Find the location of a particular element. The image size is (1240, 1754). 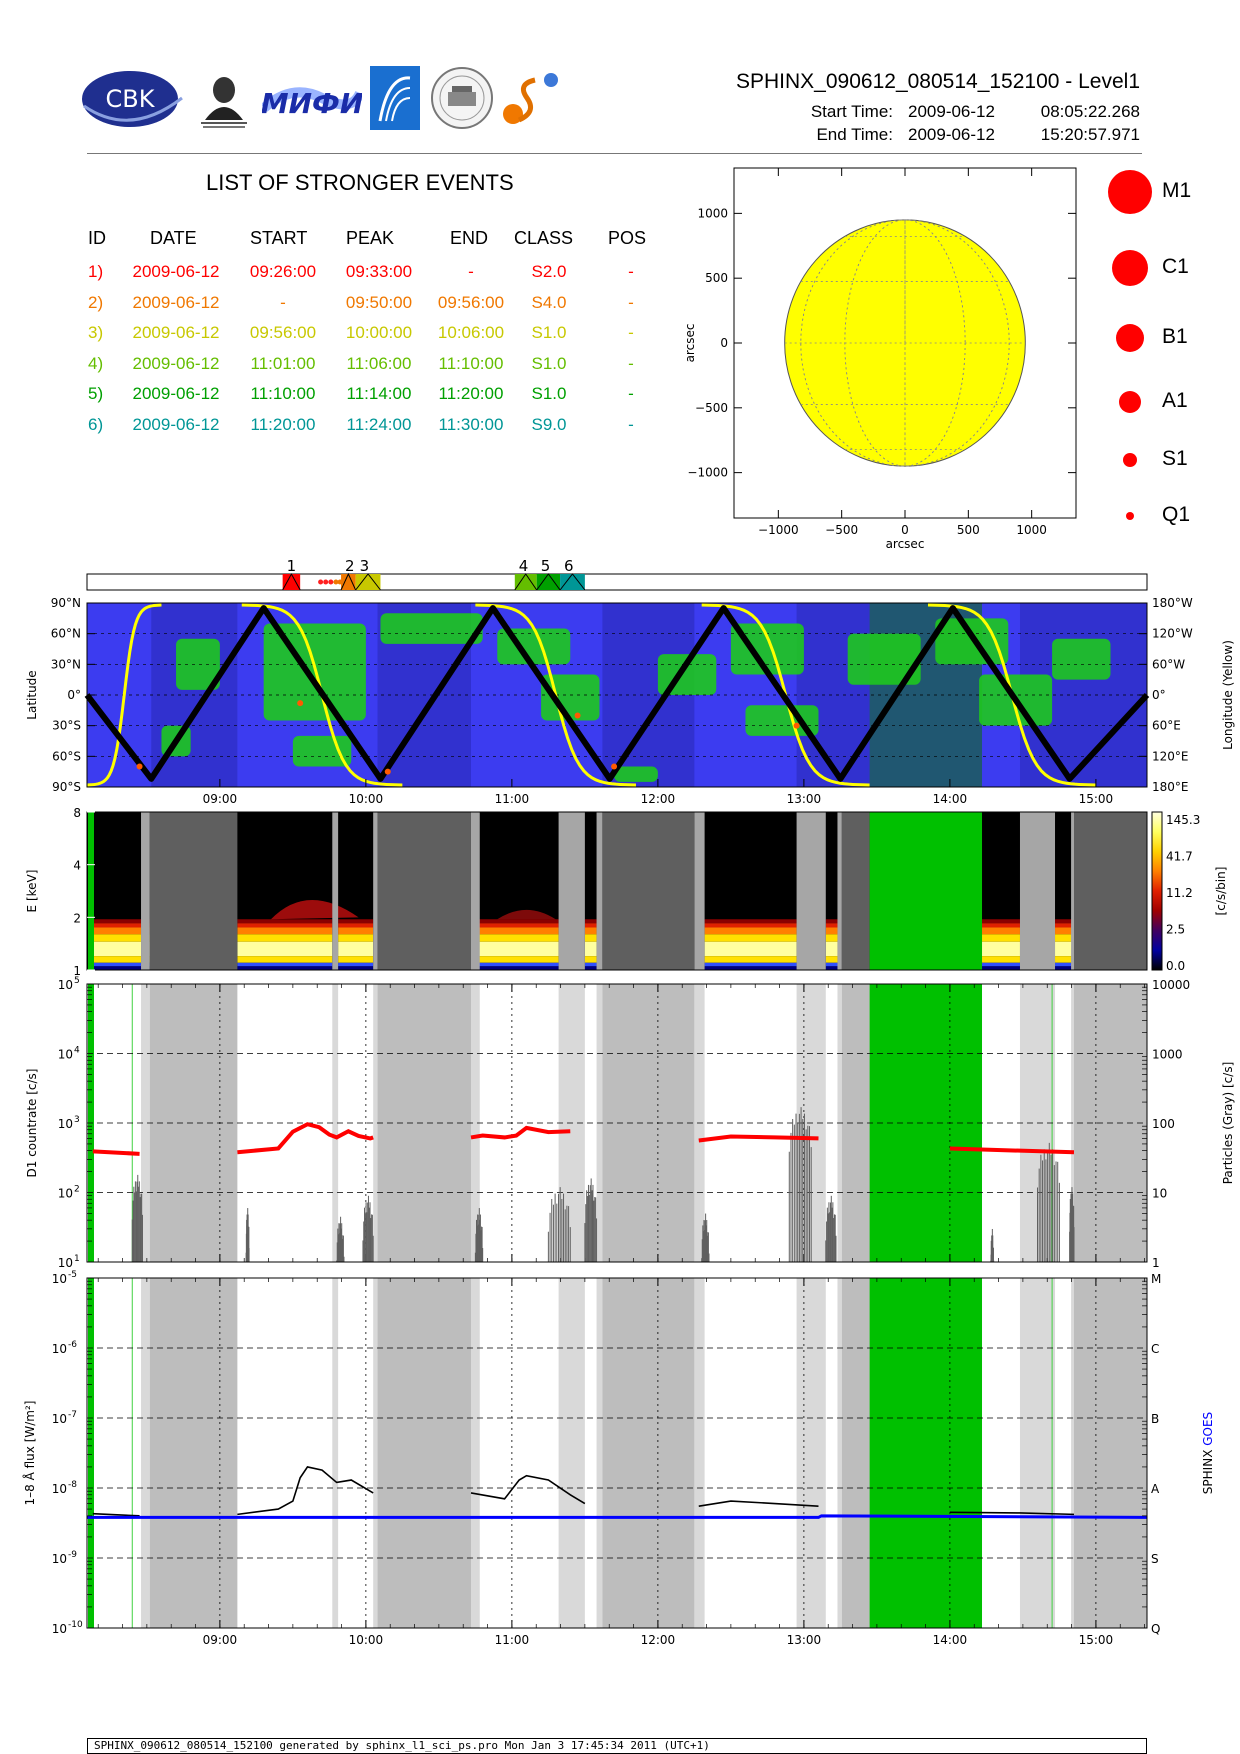

sun-y-tick-label: −1000 is located at coordinates (707, 473).